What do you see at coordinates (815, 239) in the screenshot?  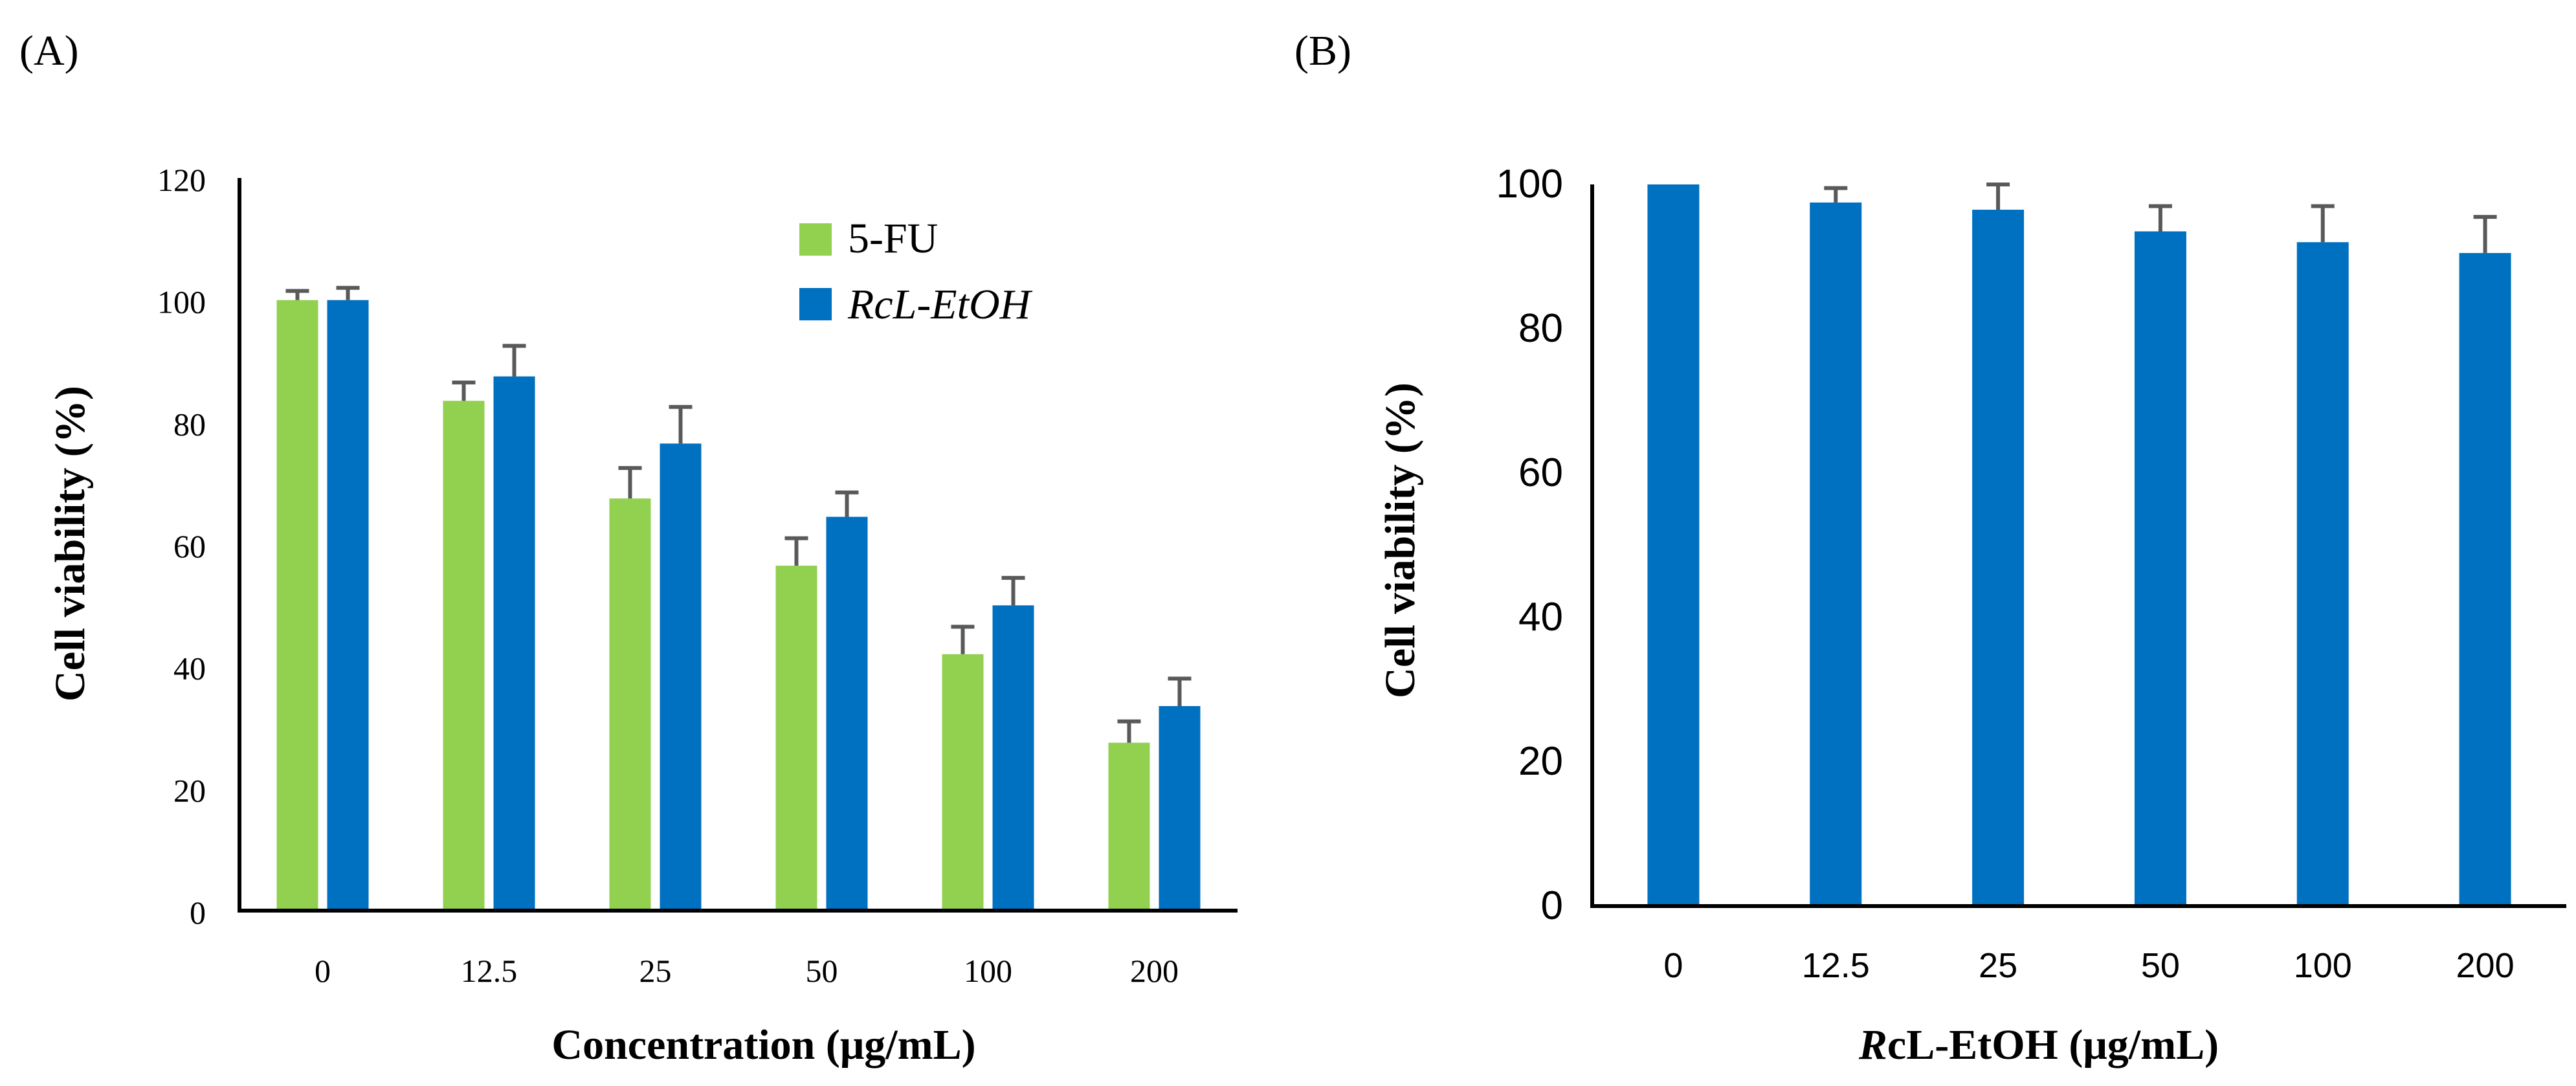 I see `legend-swatch-5fu` at bounding box center [815, 239].